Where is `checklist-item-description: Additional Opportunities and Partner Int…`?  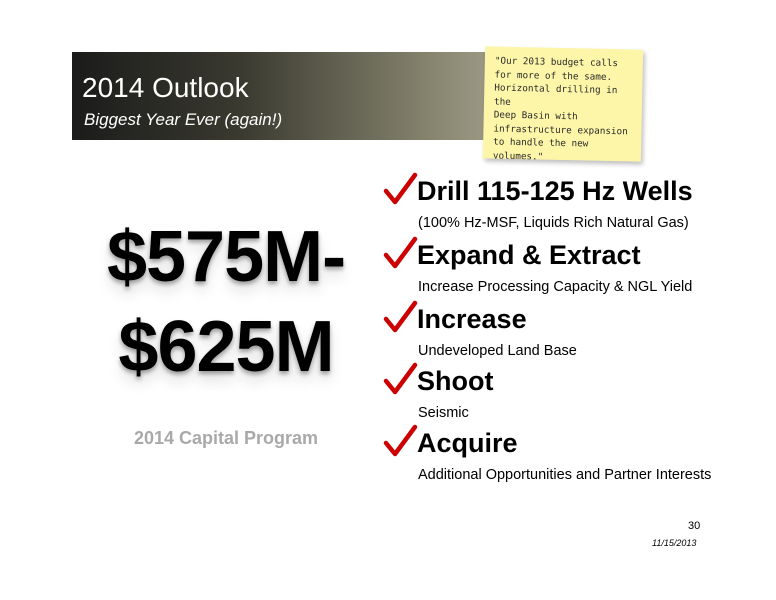 checklist-item-description: Additional Opportunities and Partner Int… is located at coordinates (565, 475).